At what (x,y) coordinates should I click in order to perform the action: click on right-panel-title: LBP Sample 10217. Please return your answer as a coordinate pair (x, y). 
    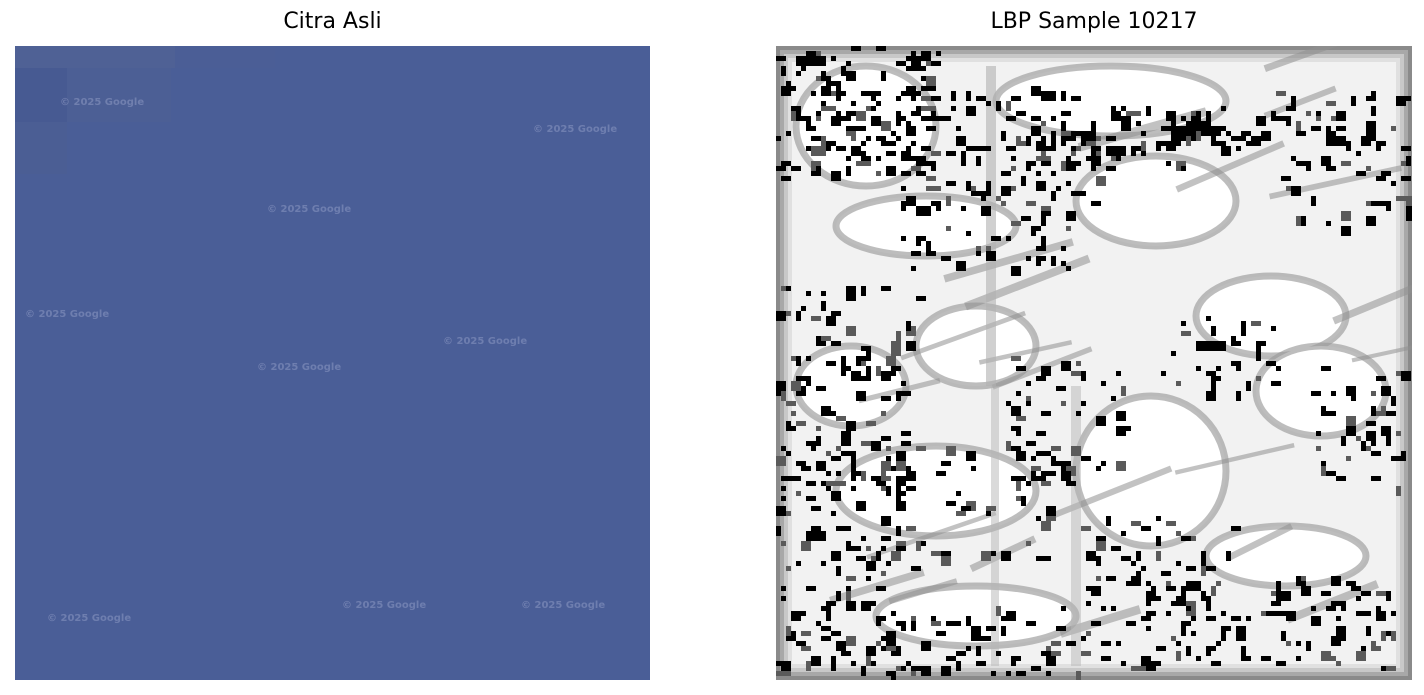
    Looking at the image, I should click on (1094, 21).